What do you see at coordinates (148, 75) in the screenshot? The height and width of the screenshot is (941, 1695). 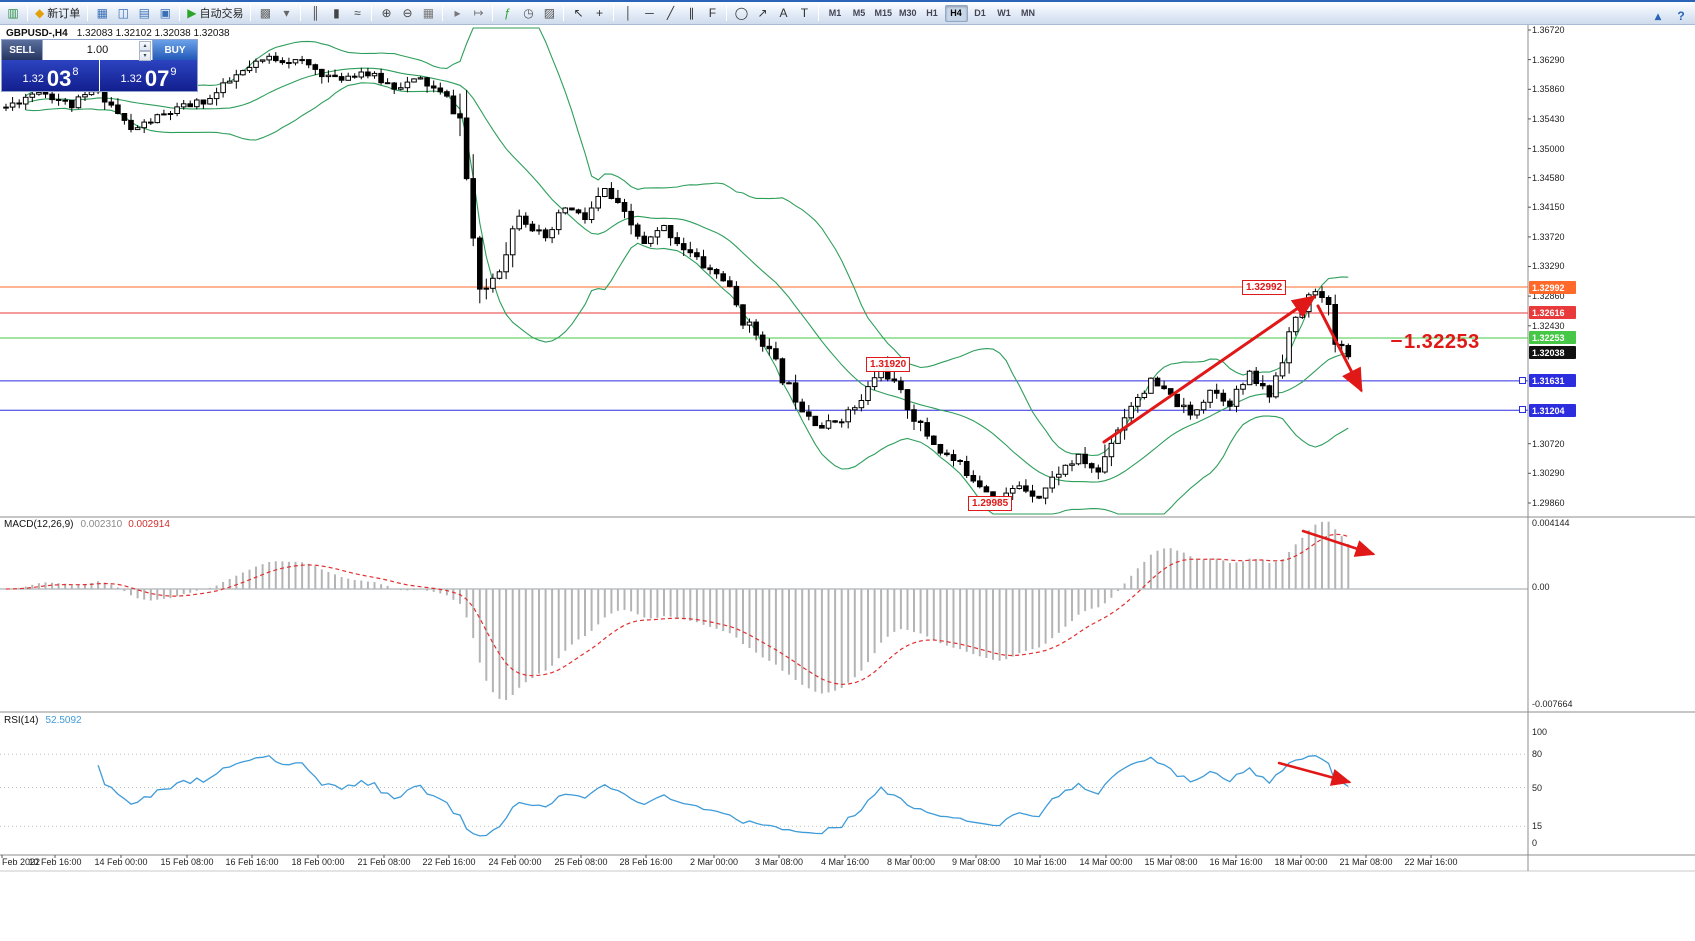 I see `buy-price-button: 1.32 07 9` at bounding box center [148, 75].